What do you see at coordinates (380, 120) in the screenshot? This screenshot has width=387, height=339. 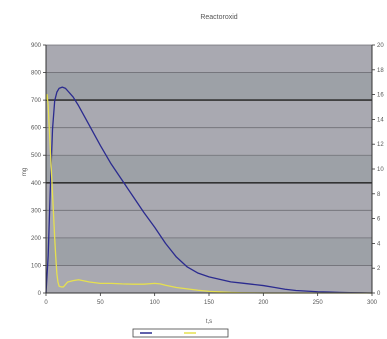 I see `y2-tick-label: 14` at bounding box center [380, 120].